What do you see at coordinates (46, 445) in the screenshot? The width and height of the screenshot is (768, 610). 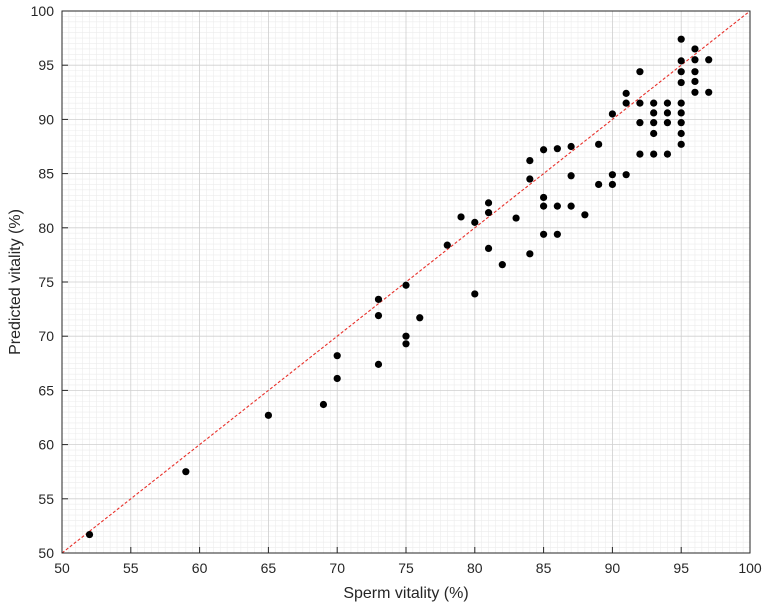 I see `y-tick-label: 60` at bounding box center [46, 445].